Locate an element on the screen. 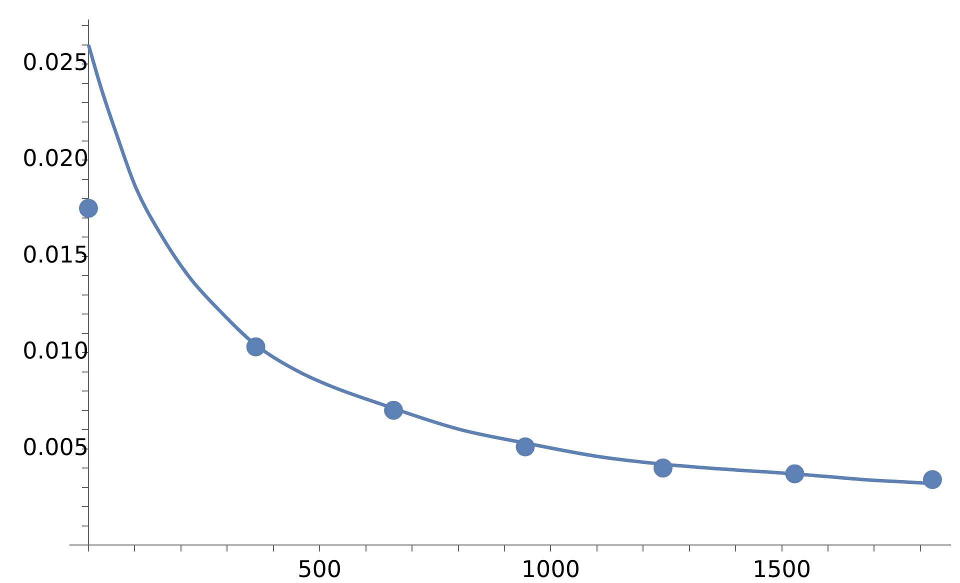 The height and width of the screenshot is (583, 960). y-tick-label: 0.025 is located at coordinates (55, 63).